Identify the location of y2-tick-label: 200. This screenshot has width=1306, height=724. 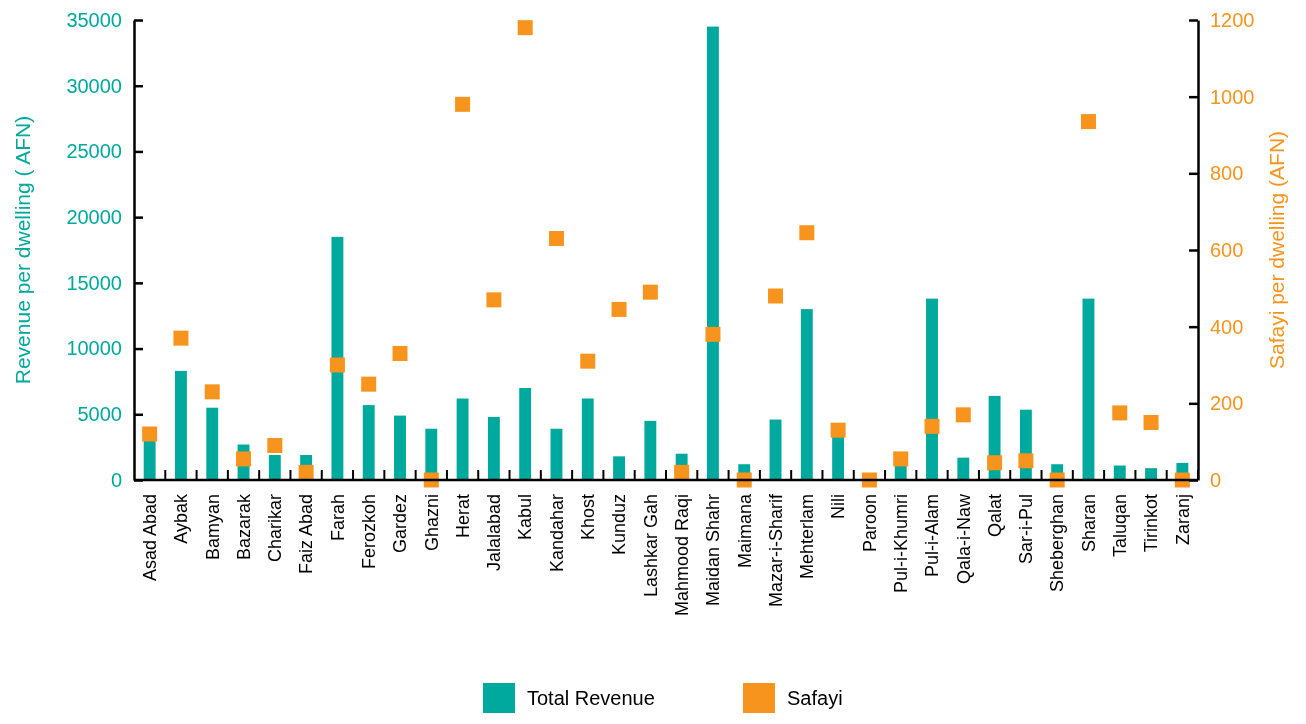
(1227, 403).